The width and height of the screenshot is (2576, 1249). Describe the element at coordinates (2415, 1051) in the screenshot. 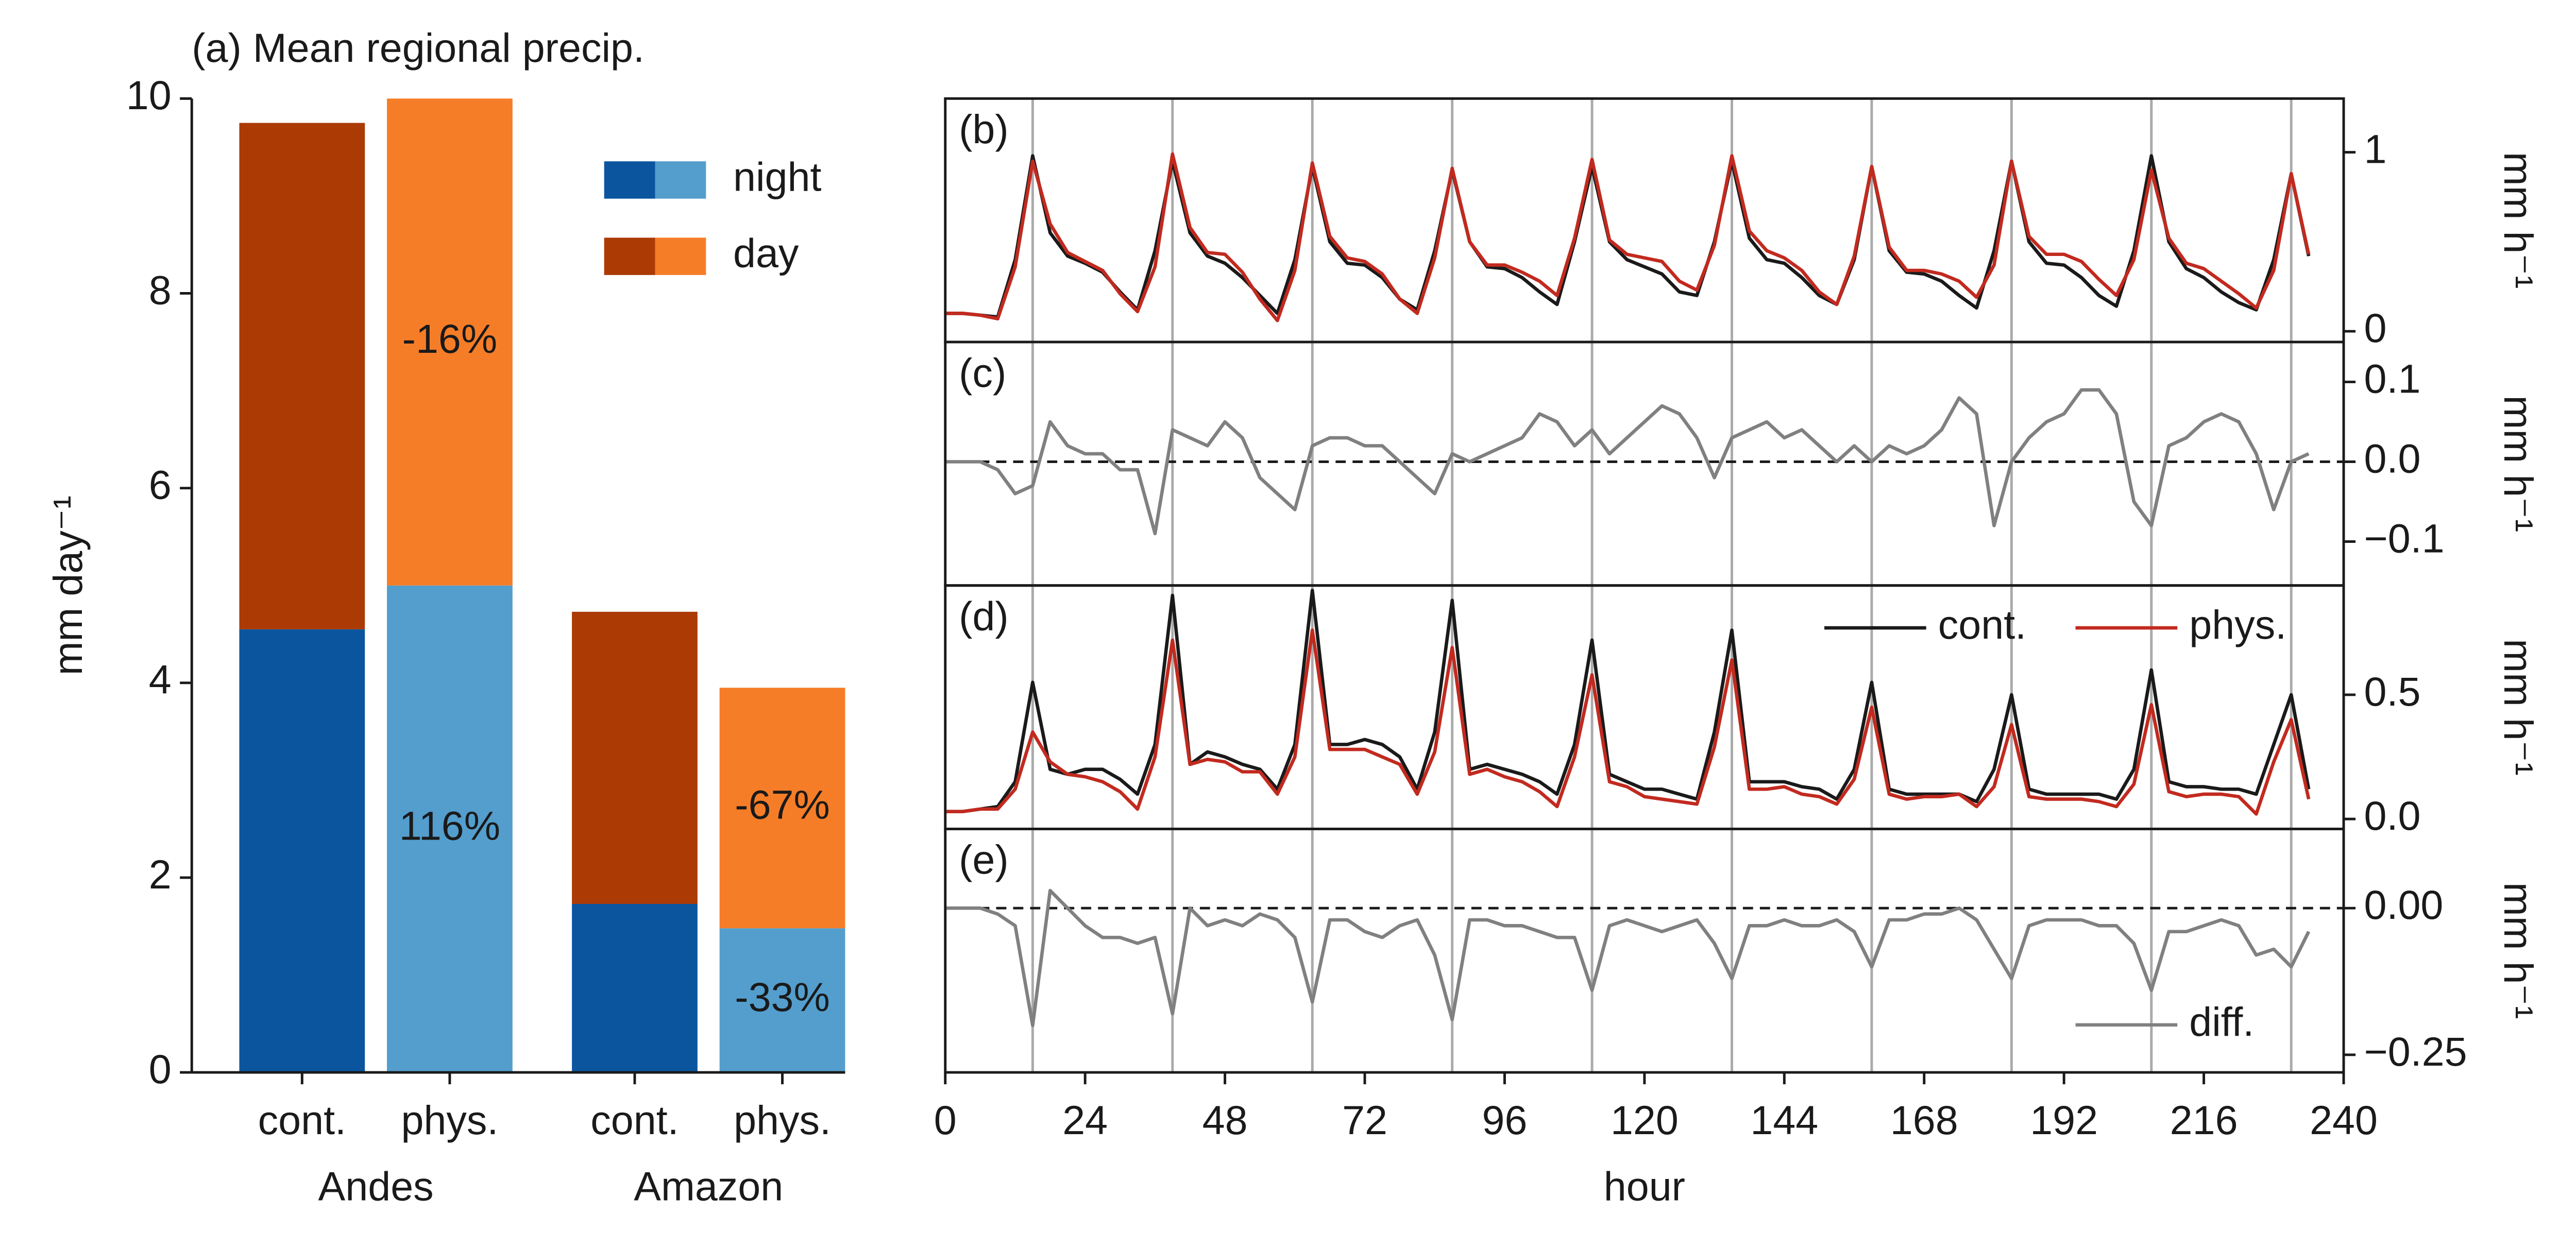

I see `y-tick-label: −0.25` at that location.